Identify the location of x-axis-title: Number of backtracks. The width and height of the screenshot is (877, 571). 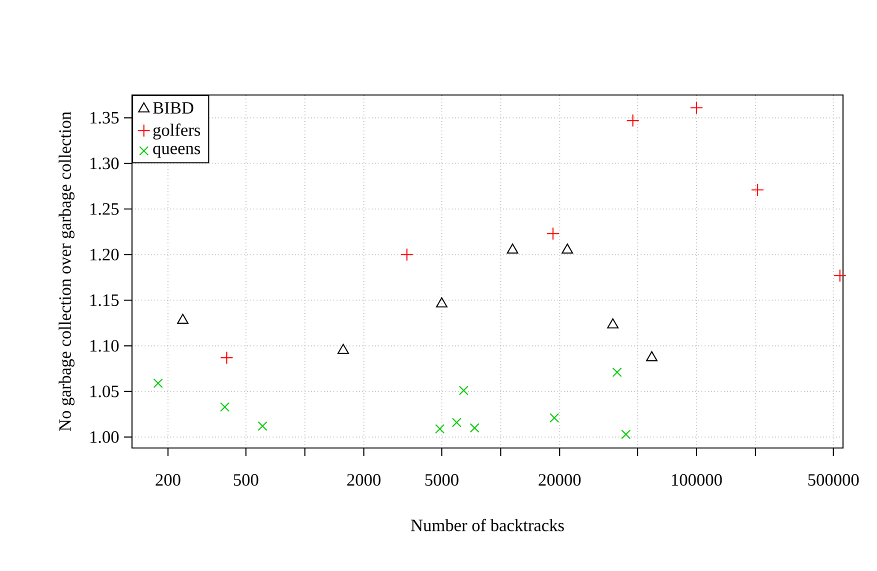
(487, 525).